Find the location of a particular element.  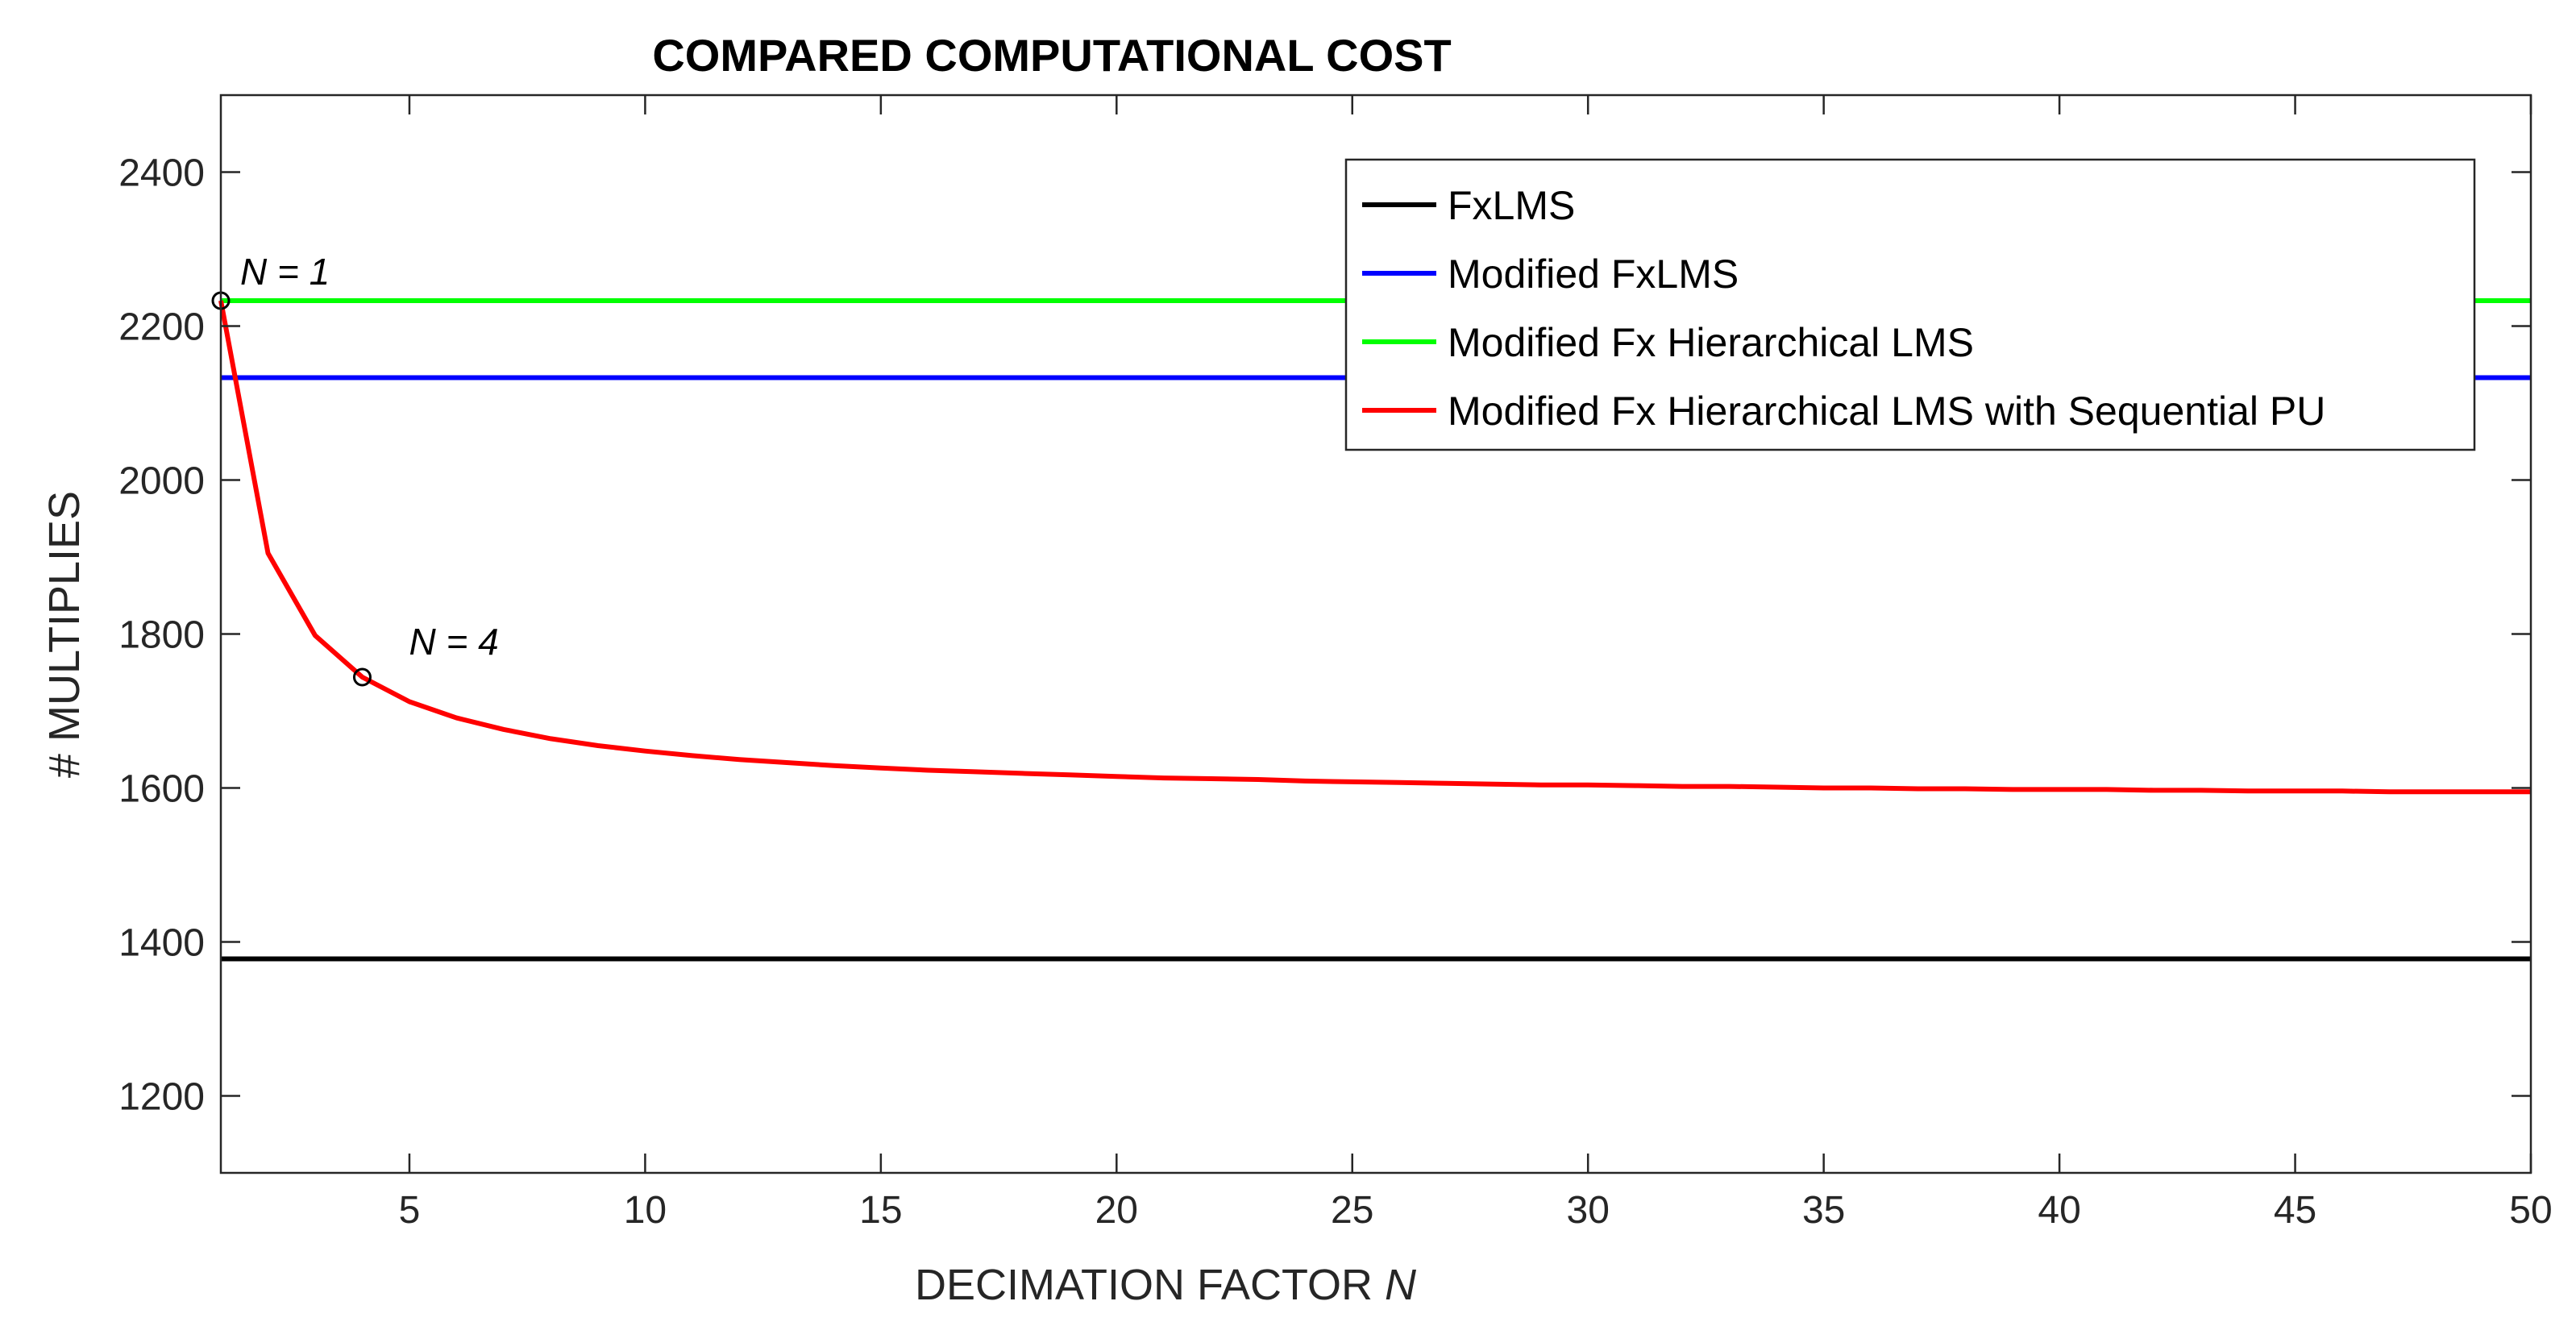

x-axis-title-text: DECIMATION FACTOR is located at coordinates (1150, 1285).